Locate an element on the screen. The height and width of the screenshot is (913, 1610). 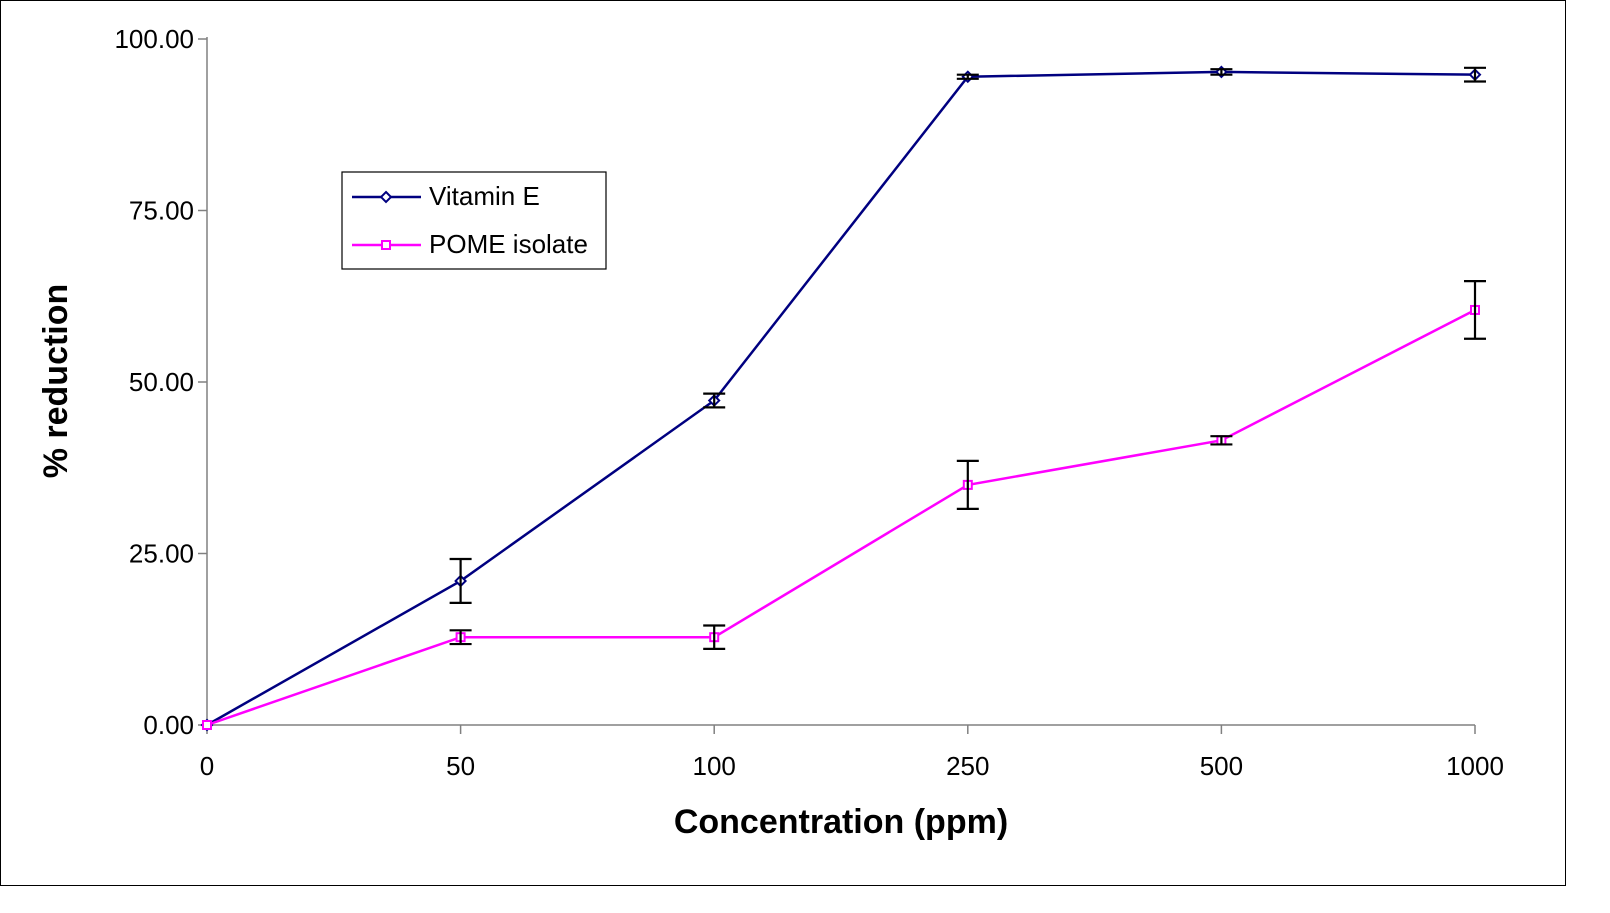
legend-marker-vitamin-e is located at coordinates (386, 197).